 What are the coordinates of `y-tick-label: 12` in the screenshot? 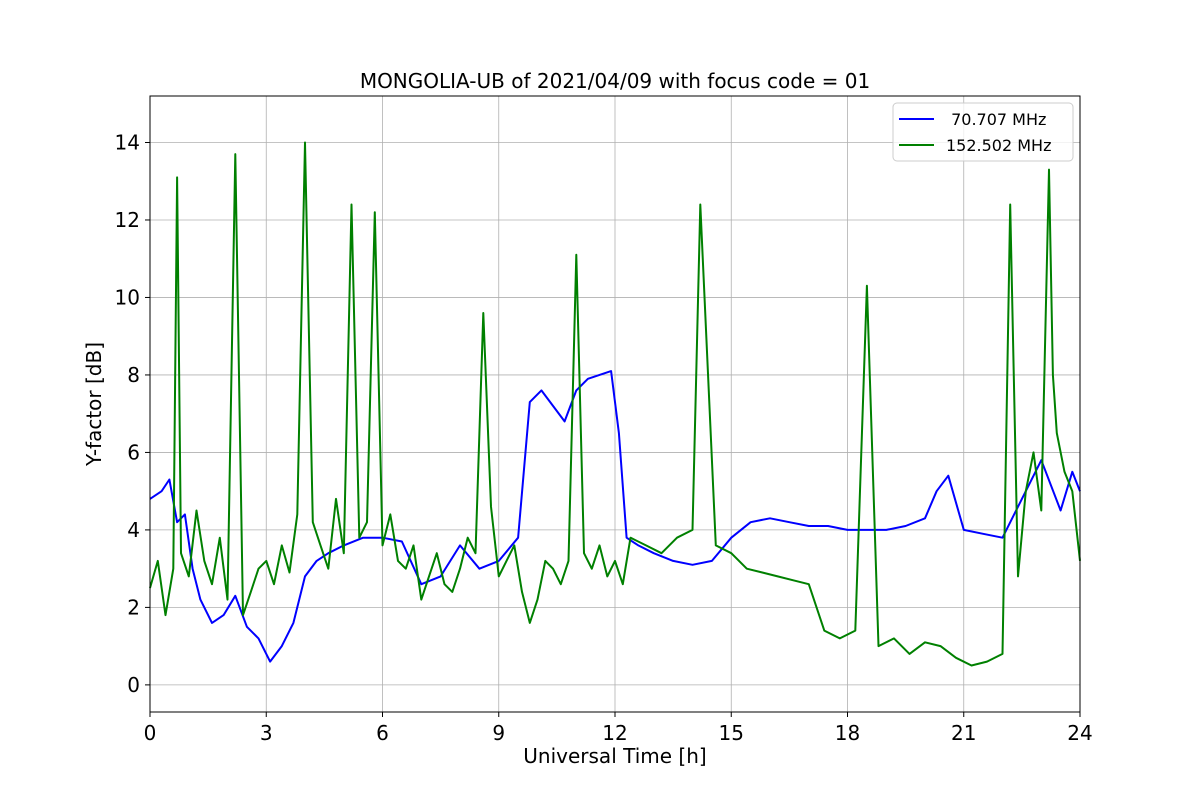 It's located at (127, 220).